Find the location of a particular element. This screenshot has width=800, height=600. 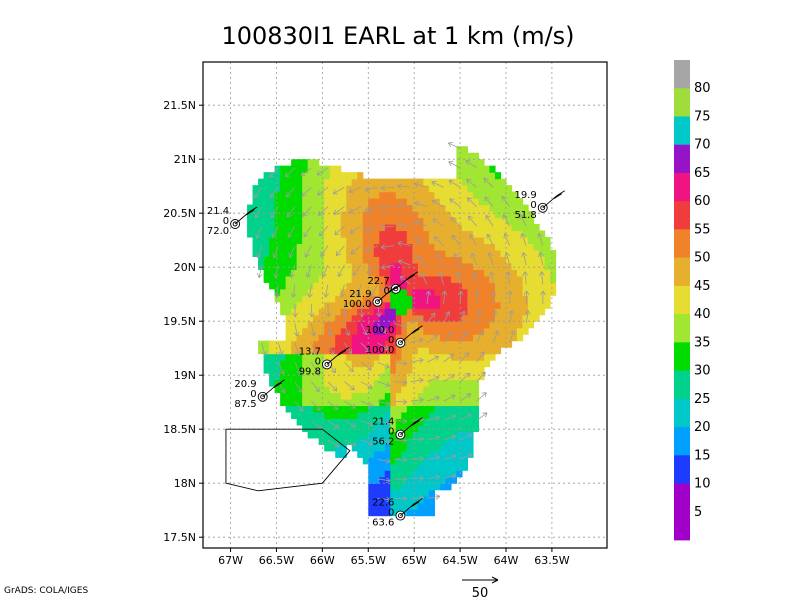

x-tick-label: 66W is located at coordinates (322, 560).